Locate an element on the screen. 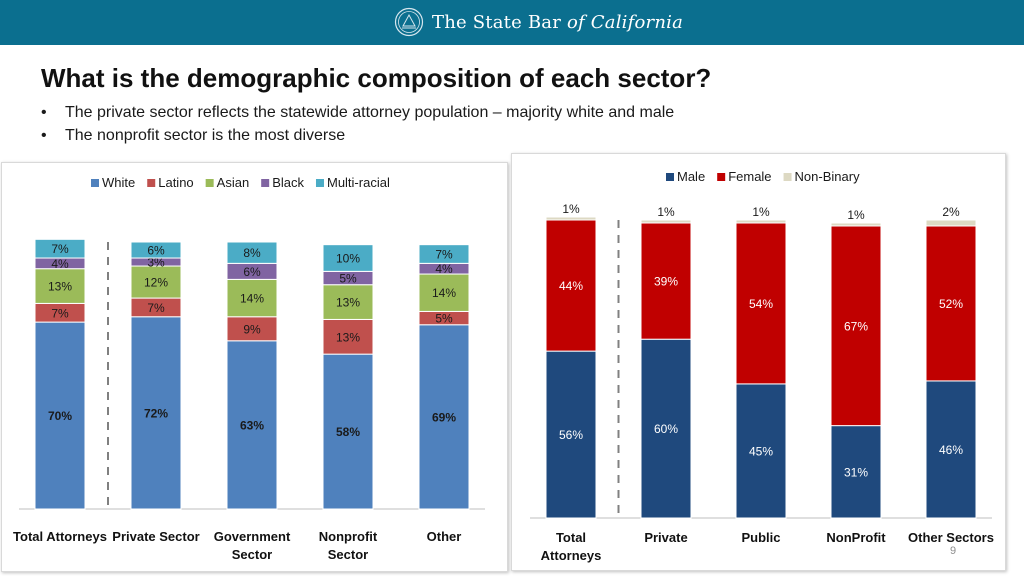  data-label: 63% is located at coordinates (252, 425).